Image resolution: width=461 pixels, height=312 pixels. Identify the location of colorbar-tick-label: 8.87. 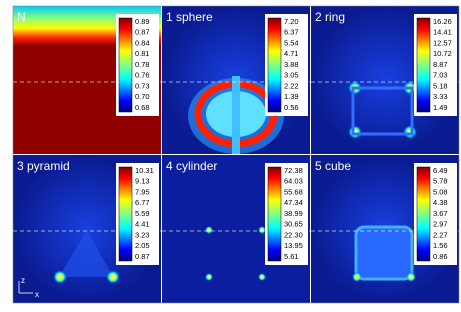
(440, 64).